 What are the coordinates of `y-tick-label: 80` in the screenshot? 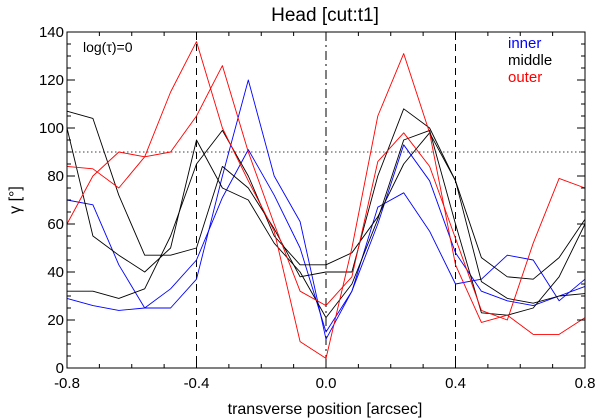 It's located at (55, 176).